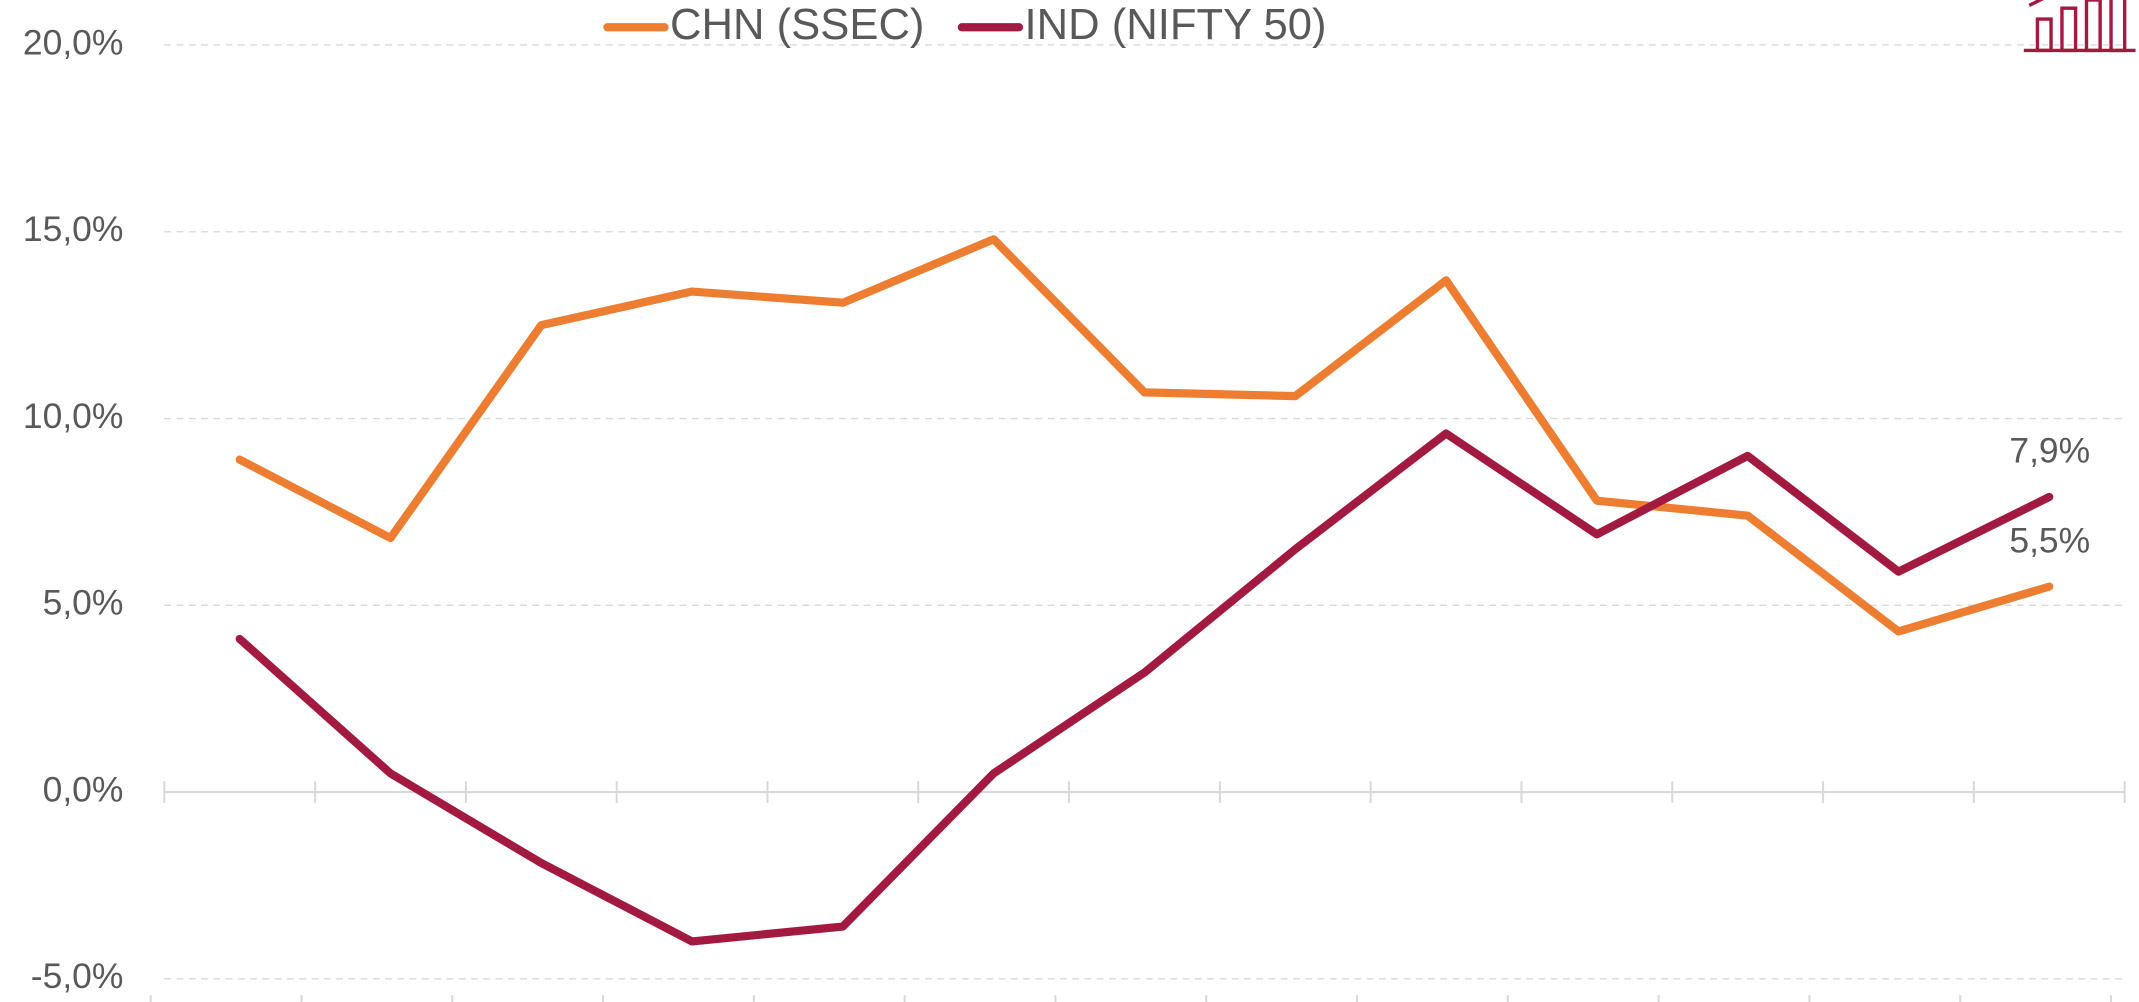 The height and width of the screenshot is (1002, 2139). What do you see at coordinates (2049, 451) in the screenshot?
I see `data-label: 7,9%` at bounding box center [2049, 451].